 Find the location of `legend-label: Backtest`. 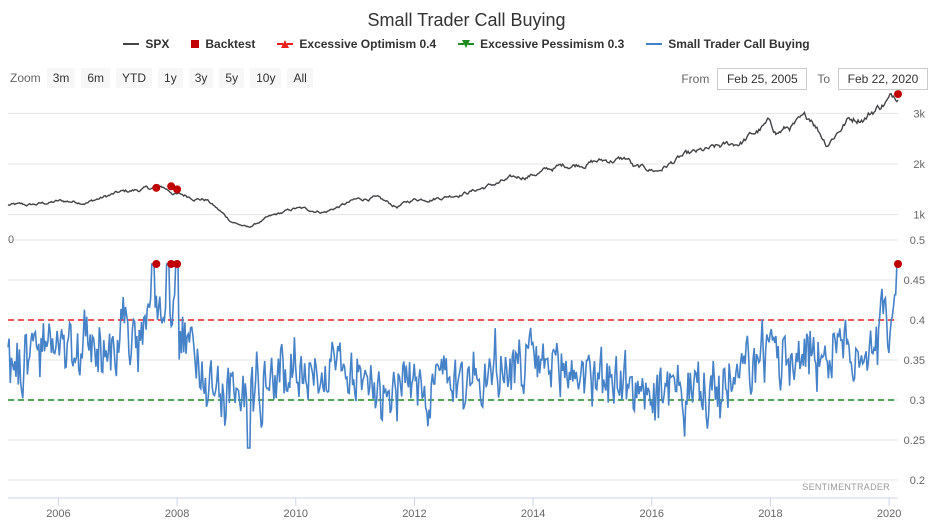

legend-label: Backtest is located at coordinates (230, 44).